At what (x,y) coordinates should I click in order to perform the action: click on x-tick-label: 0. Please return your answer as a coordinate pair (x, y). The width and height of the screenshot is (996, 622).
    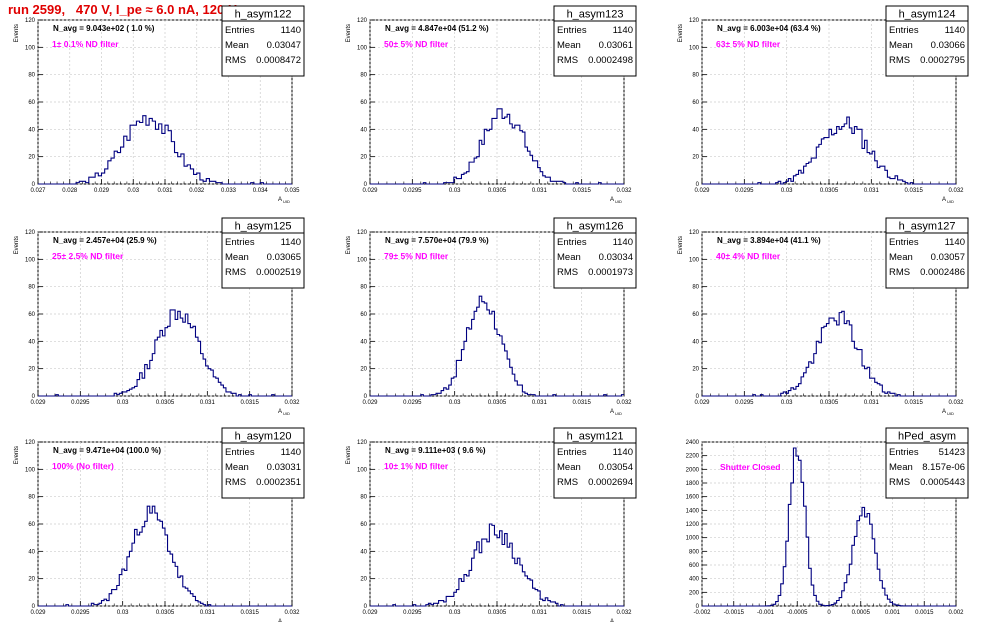
    Looking at the image, I should click on (829, 613).